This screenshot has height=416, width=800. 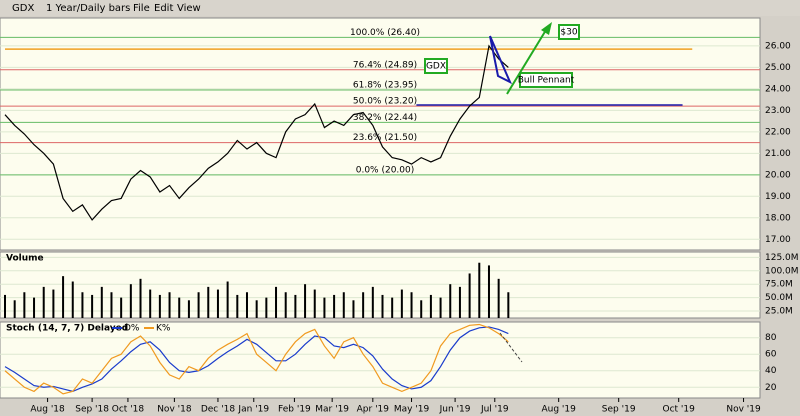 I want to click on y-tick-label: 21.00, so click(x=778, y=154).